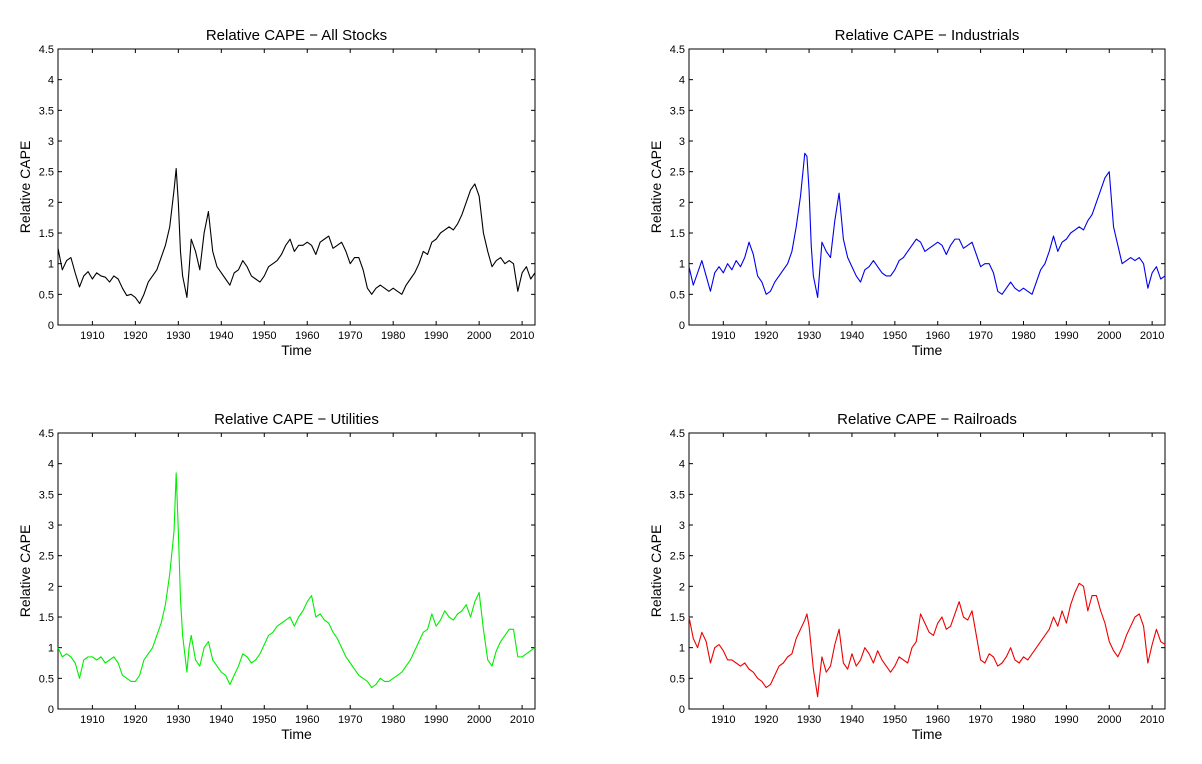 The height and width of the screenshot is (764, 1202). I want to click on chart-title: Relative CAPE − Railroads, so click(927, 419).